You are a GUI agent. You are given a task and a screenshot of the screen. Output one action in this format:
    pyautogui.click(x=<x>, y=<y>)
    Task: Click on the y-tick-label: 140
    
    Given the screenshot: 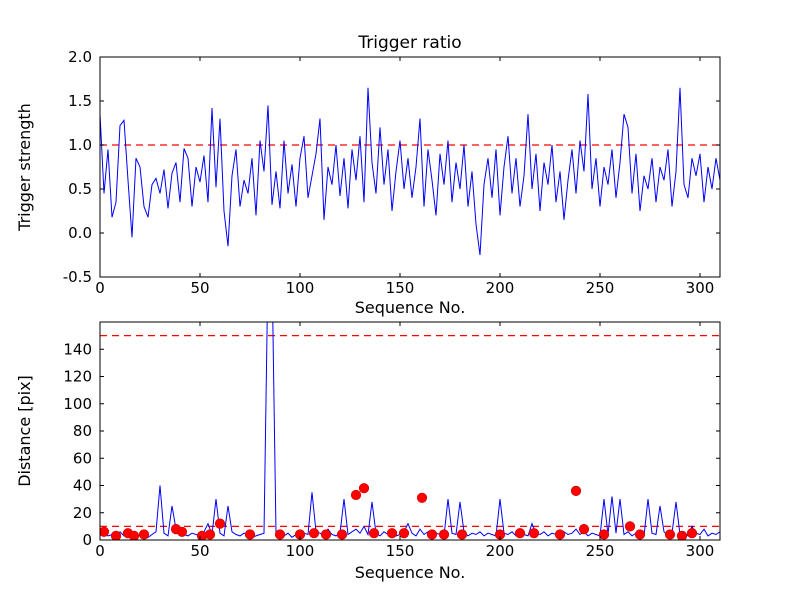 What is the action you would take?
    pyautogui.click(x=77, y=349)
    